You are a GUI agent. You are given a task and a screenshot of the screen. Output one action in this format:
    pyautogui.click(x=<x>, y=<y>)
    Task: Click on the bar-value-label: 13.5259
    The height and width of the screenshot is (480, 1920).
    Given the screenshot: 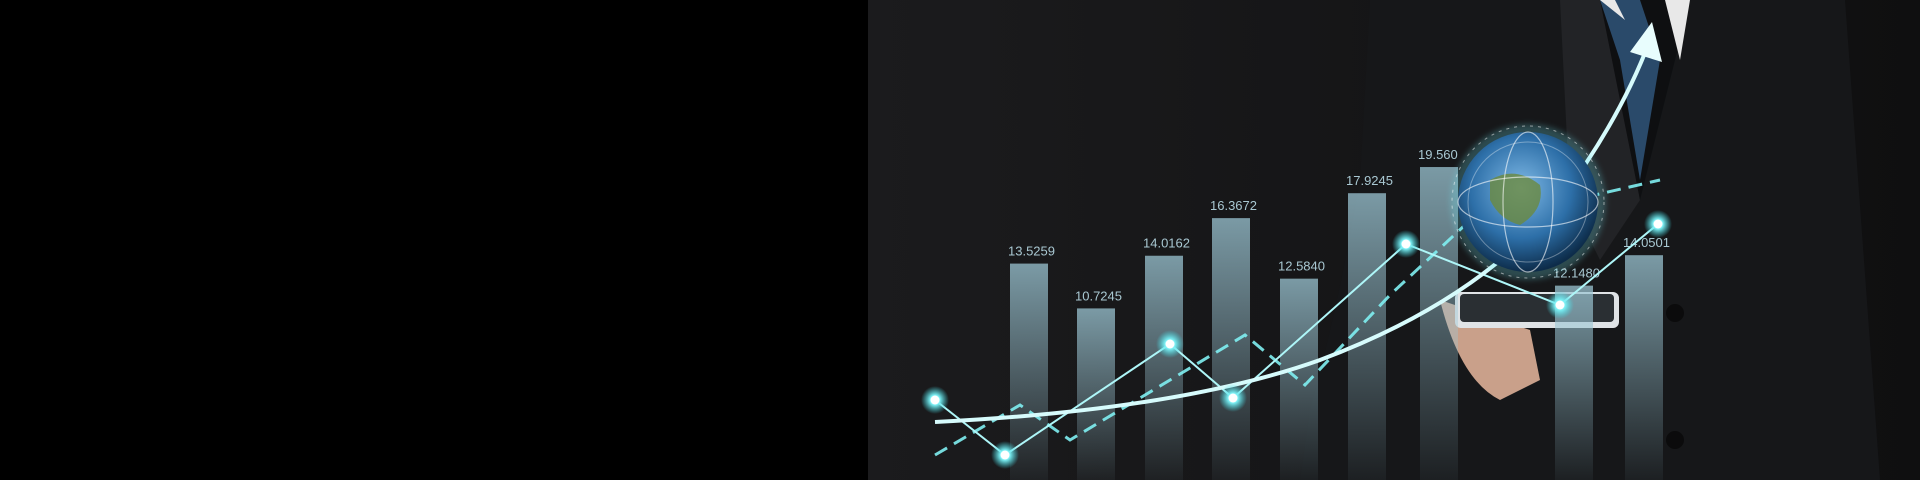 What is the action you would take?
    pyautogui.click(x=1031, y=251)
    